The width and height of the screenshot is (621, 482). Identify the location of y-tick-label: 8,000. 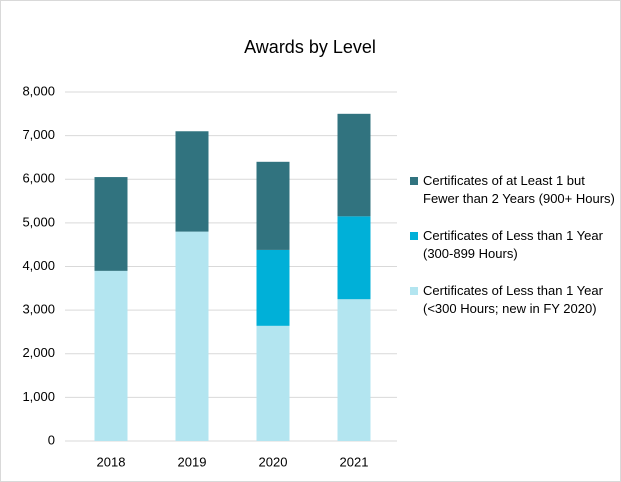
(38, 90).